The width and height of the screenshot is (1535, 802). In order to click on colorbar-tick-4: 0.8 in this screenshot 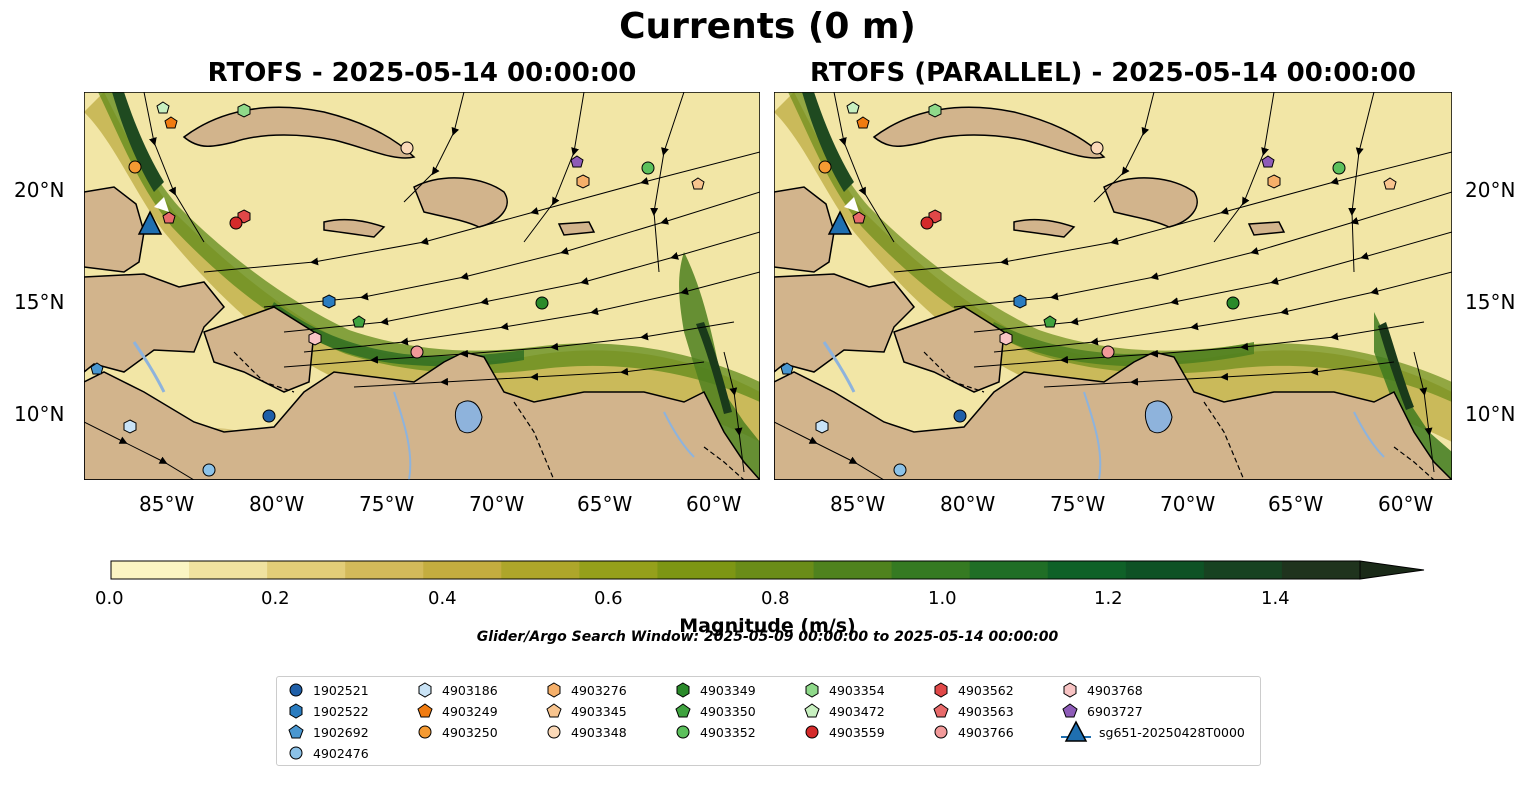, I will do `click(775, 598)`.